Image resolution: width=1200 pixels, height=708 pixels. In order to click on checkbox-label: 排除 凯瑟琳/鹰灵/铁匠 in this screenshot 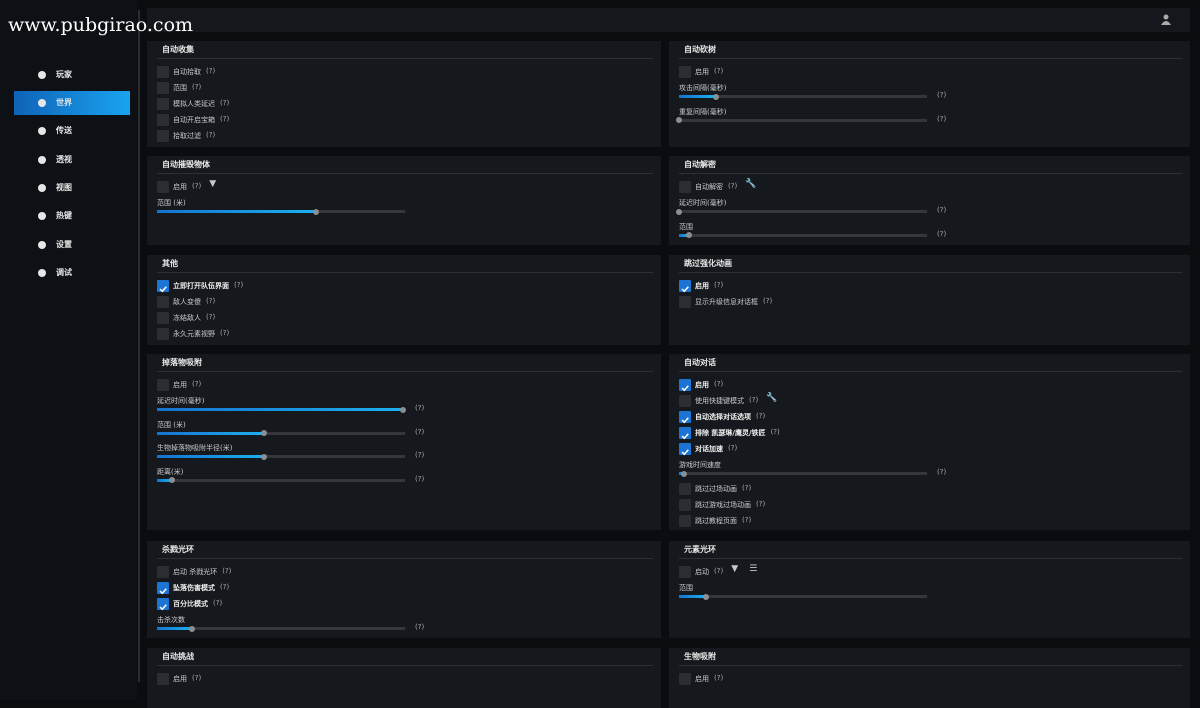, I will do `click(730, 433)`.